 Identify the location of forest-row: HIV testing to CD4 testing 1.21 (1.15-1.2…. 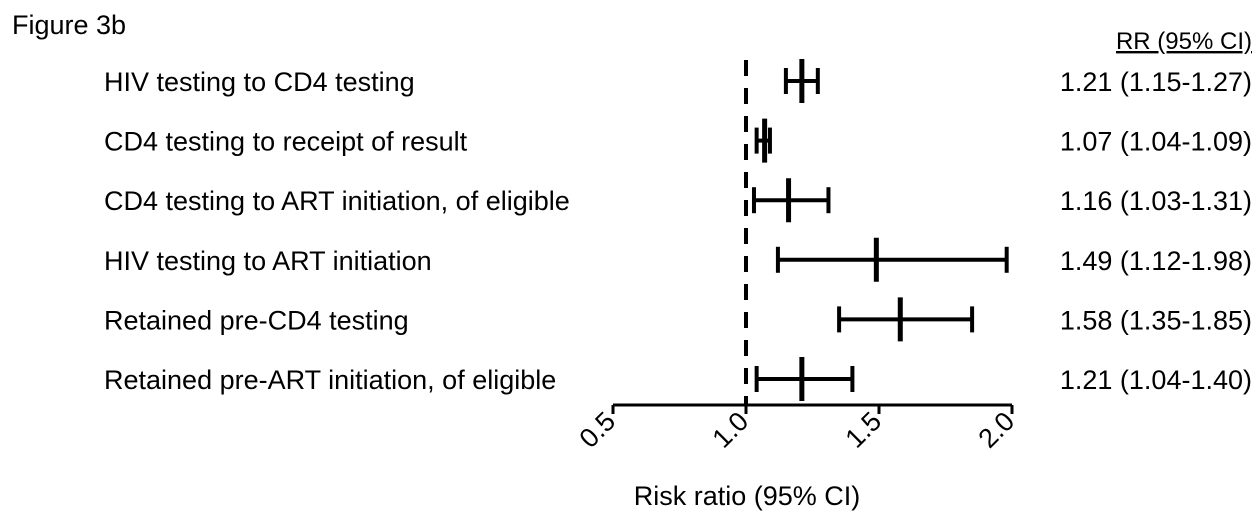
(678, 81).